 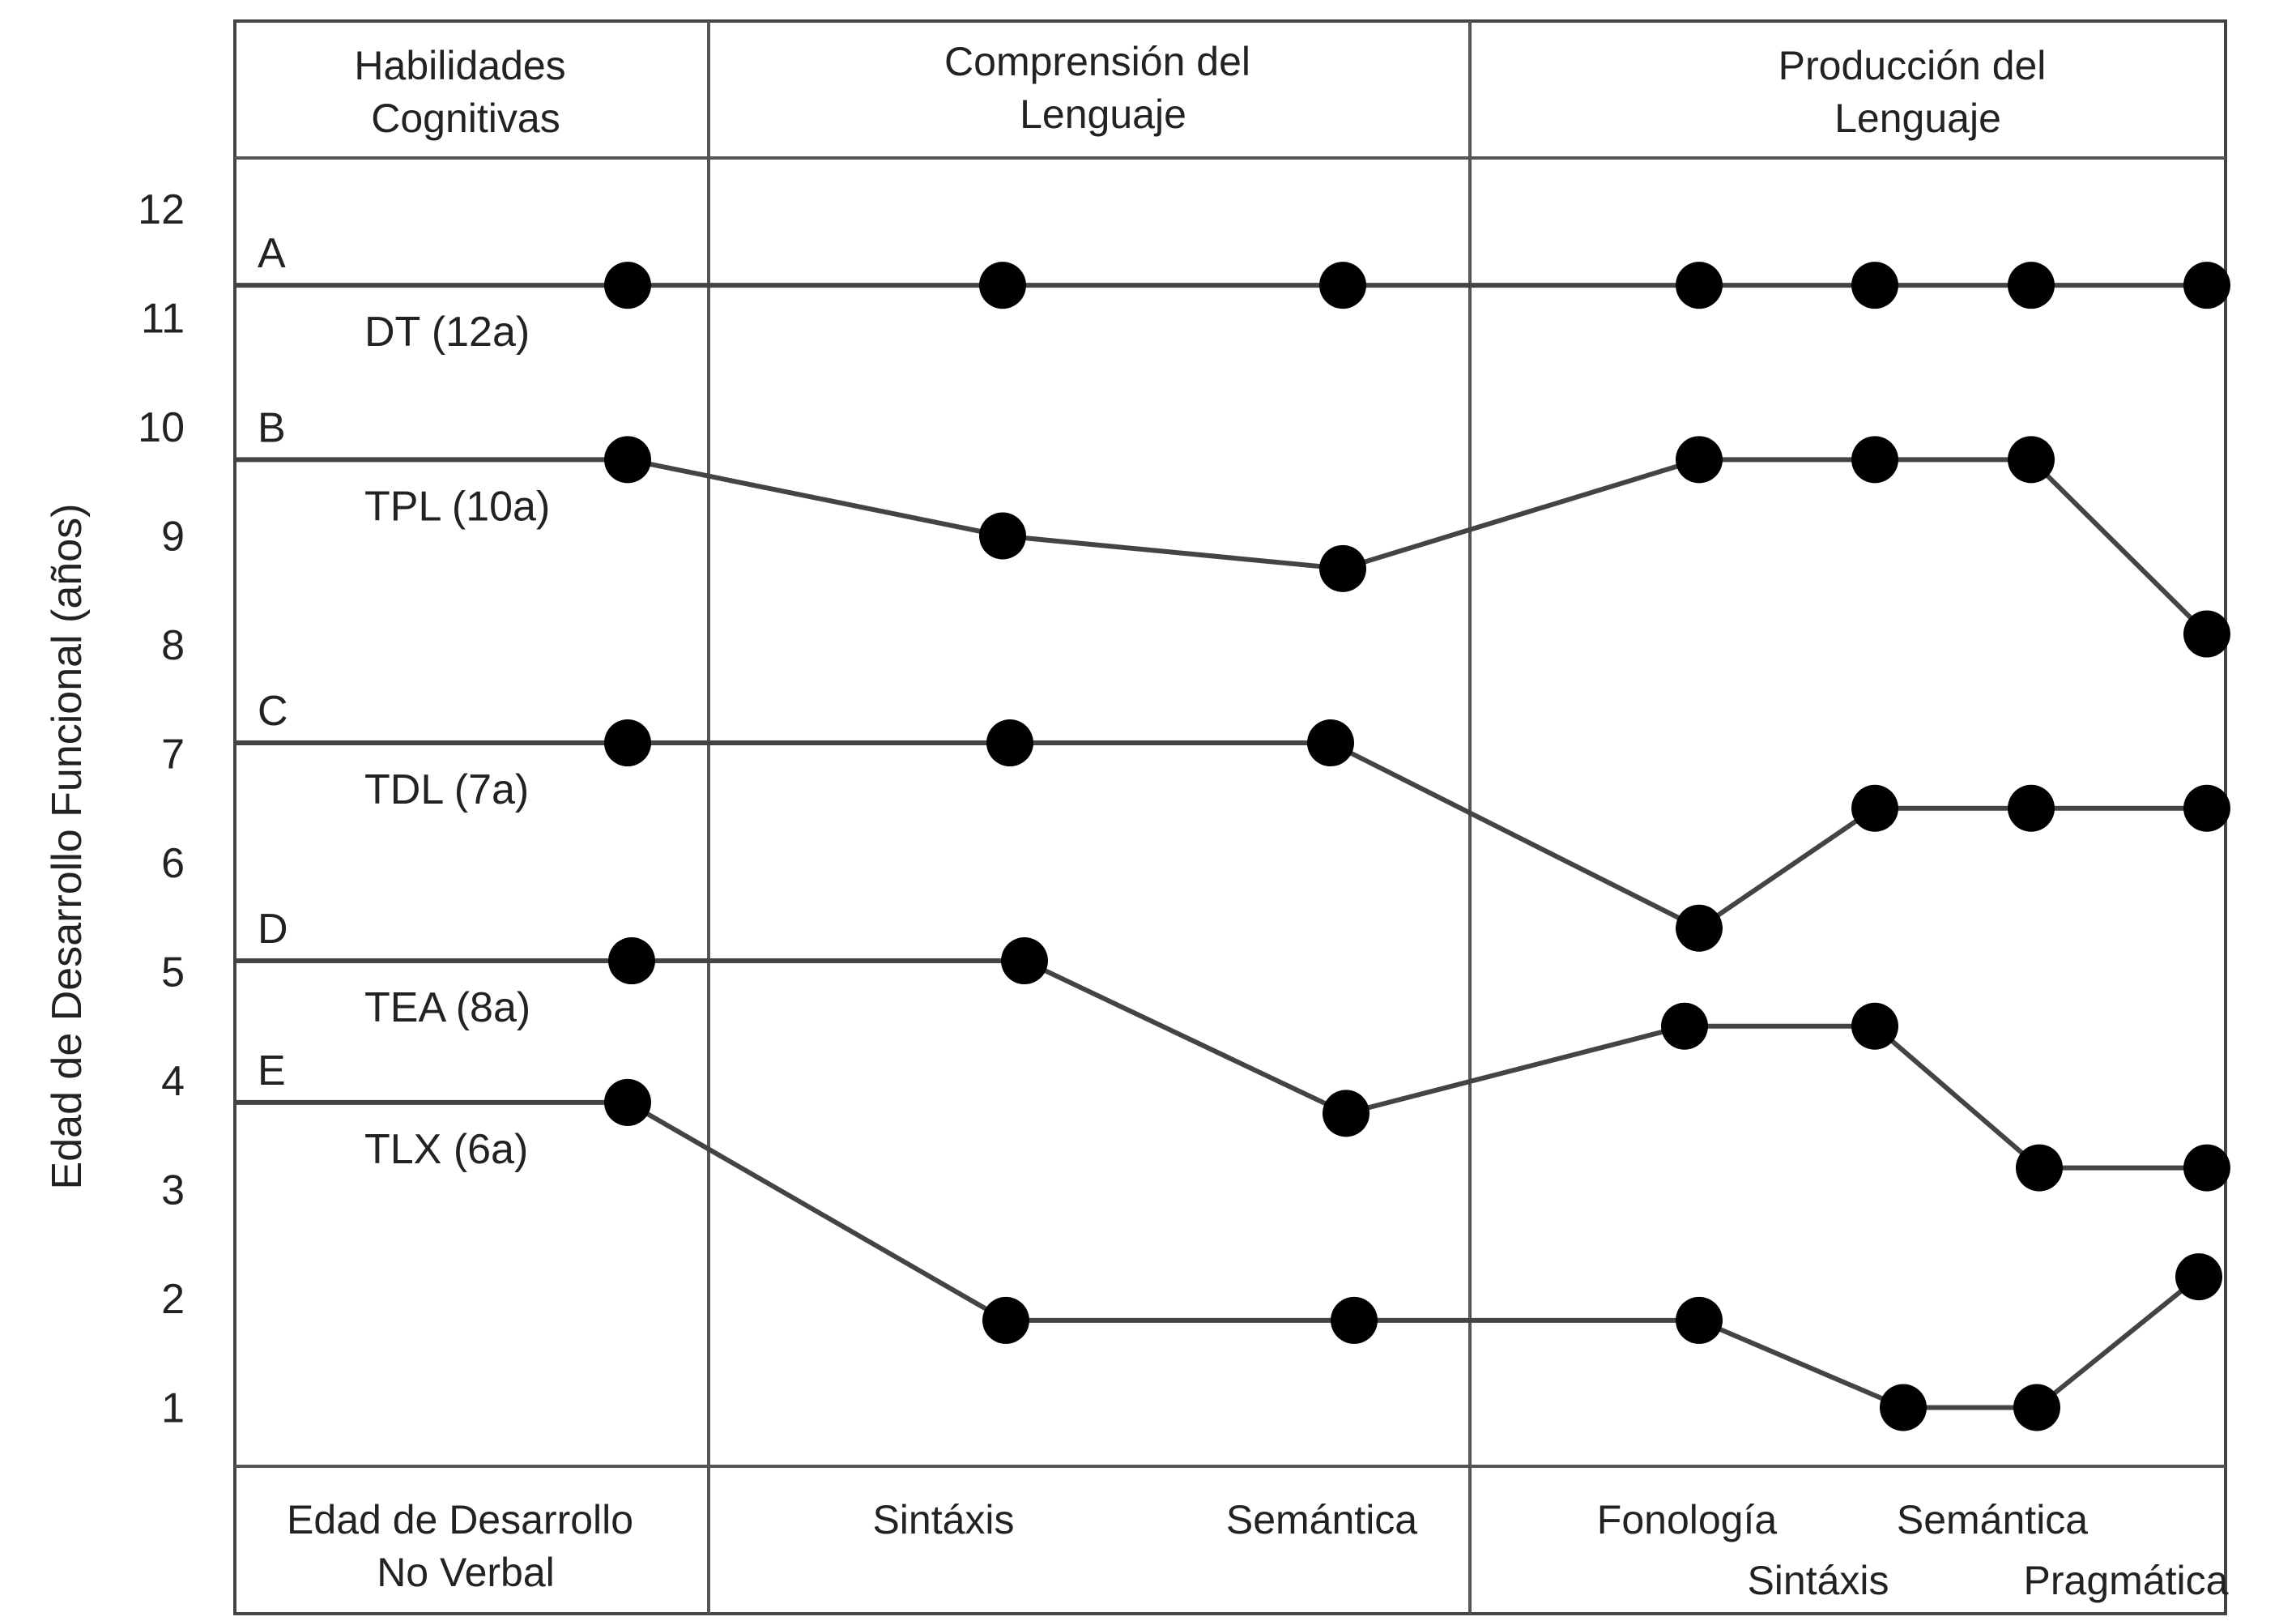 What do you see at coordinates (68, 847) in the screenshot?
I see `y-axis-title: Edad de Desarrollo Funcional (años)` at bounding box center [68, 847].